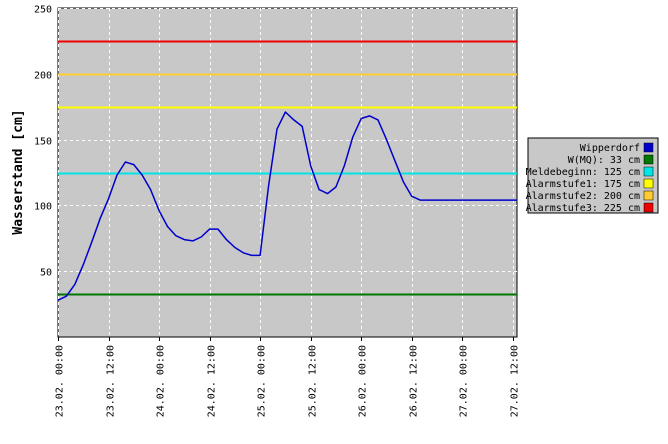 The width and height of the screenshot is (668, 444). Describe the element at coordinates (18, 171) in the screenshot. I see `y-axis-label: Wasserstand [cm]` at that location.